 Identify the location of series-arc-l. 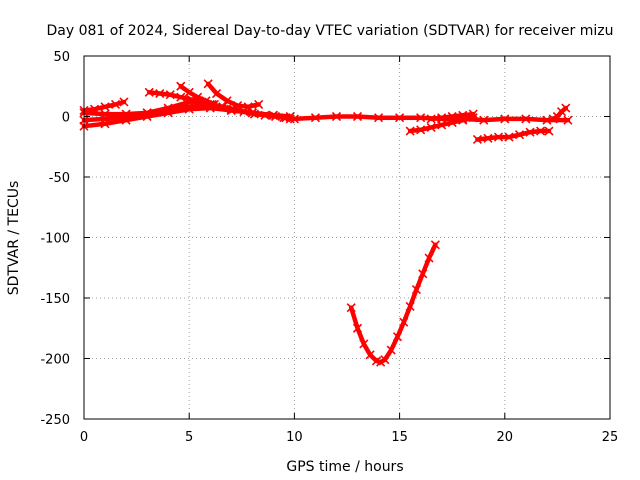
(559, 113).